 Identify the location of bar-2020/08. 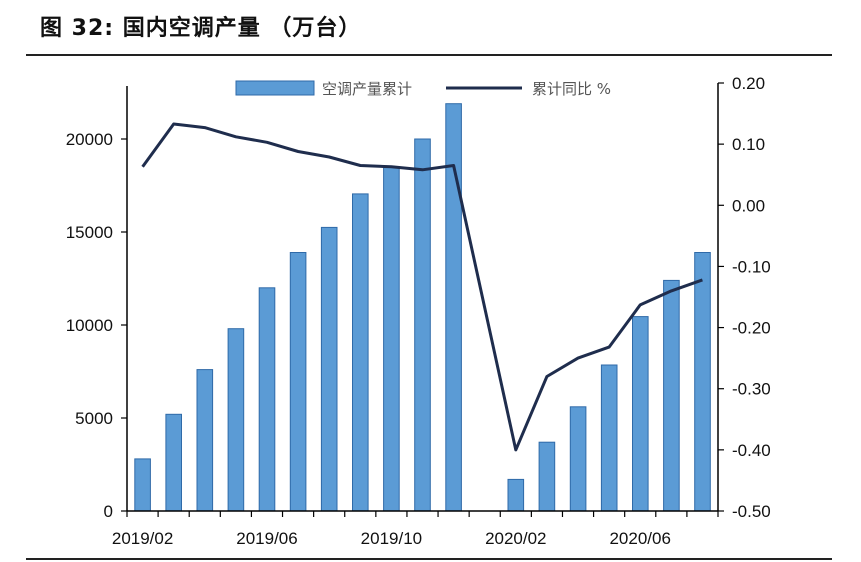
(702, 382).